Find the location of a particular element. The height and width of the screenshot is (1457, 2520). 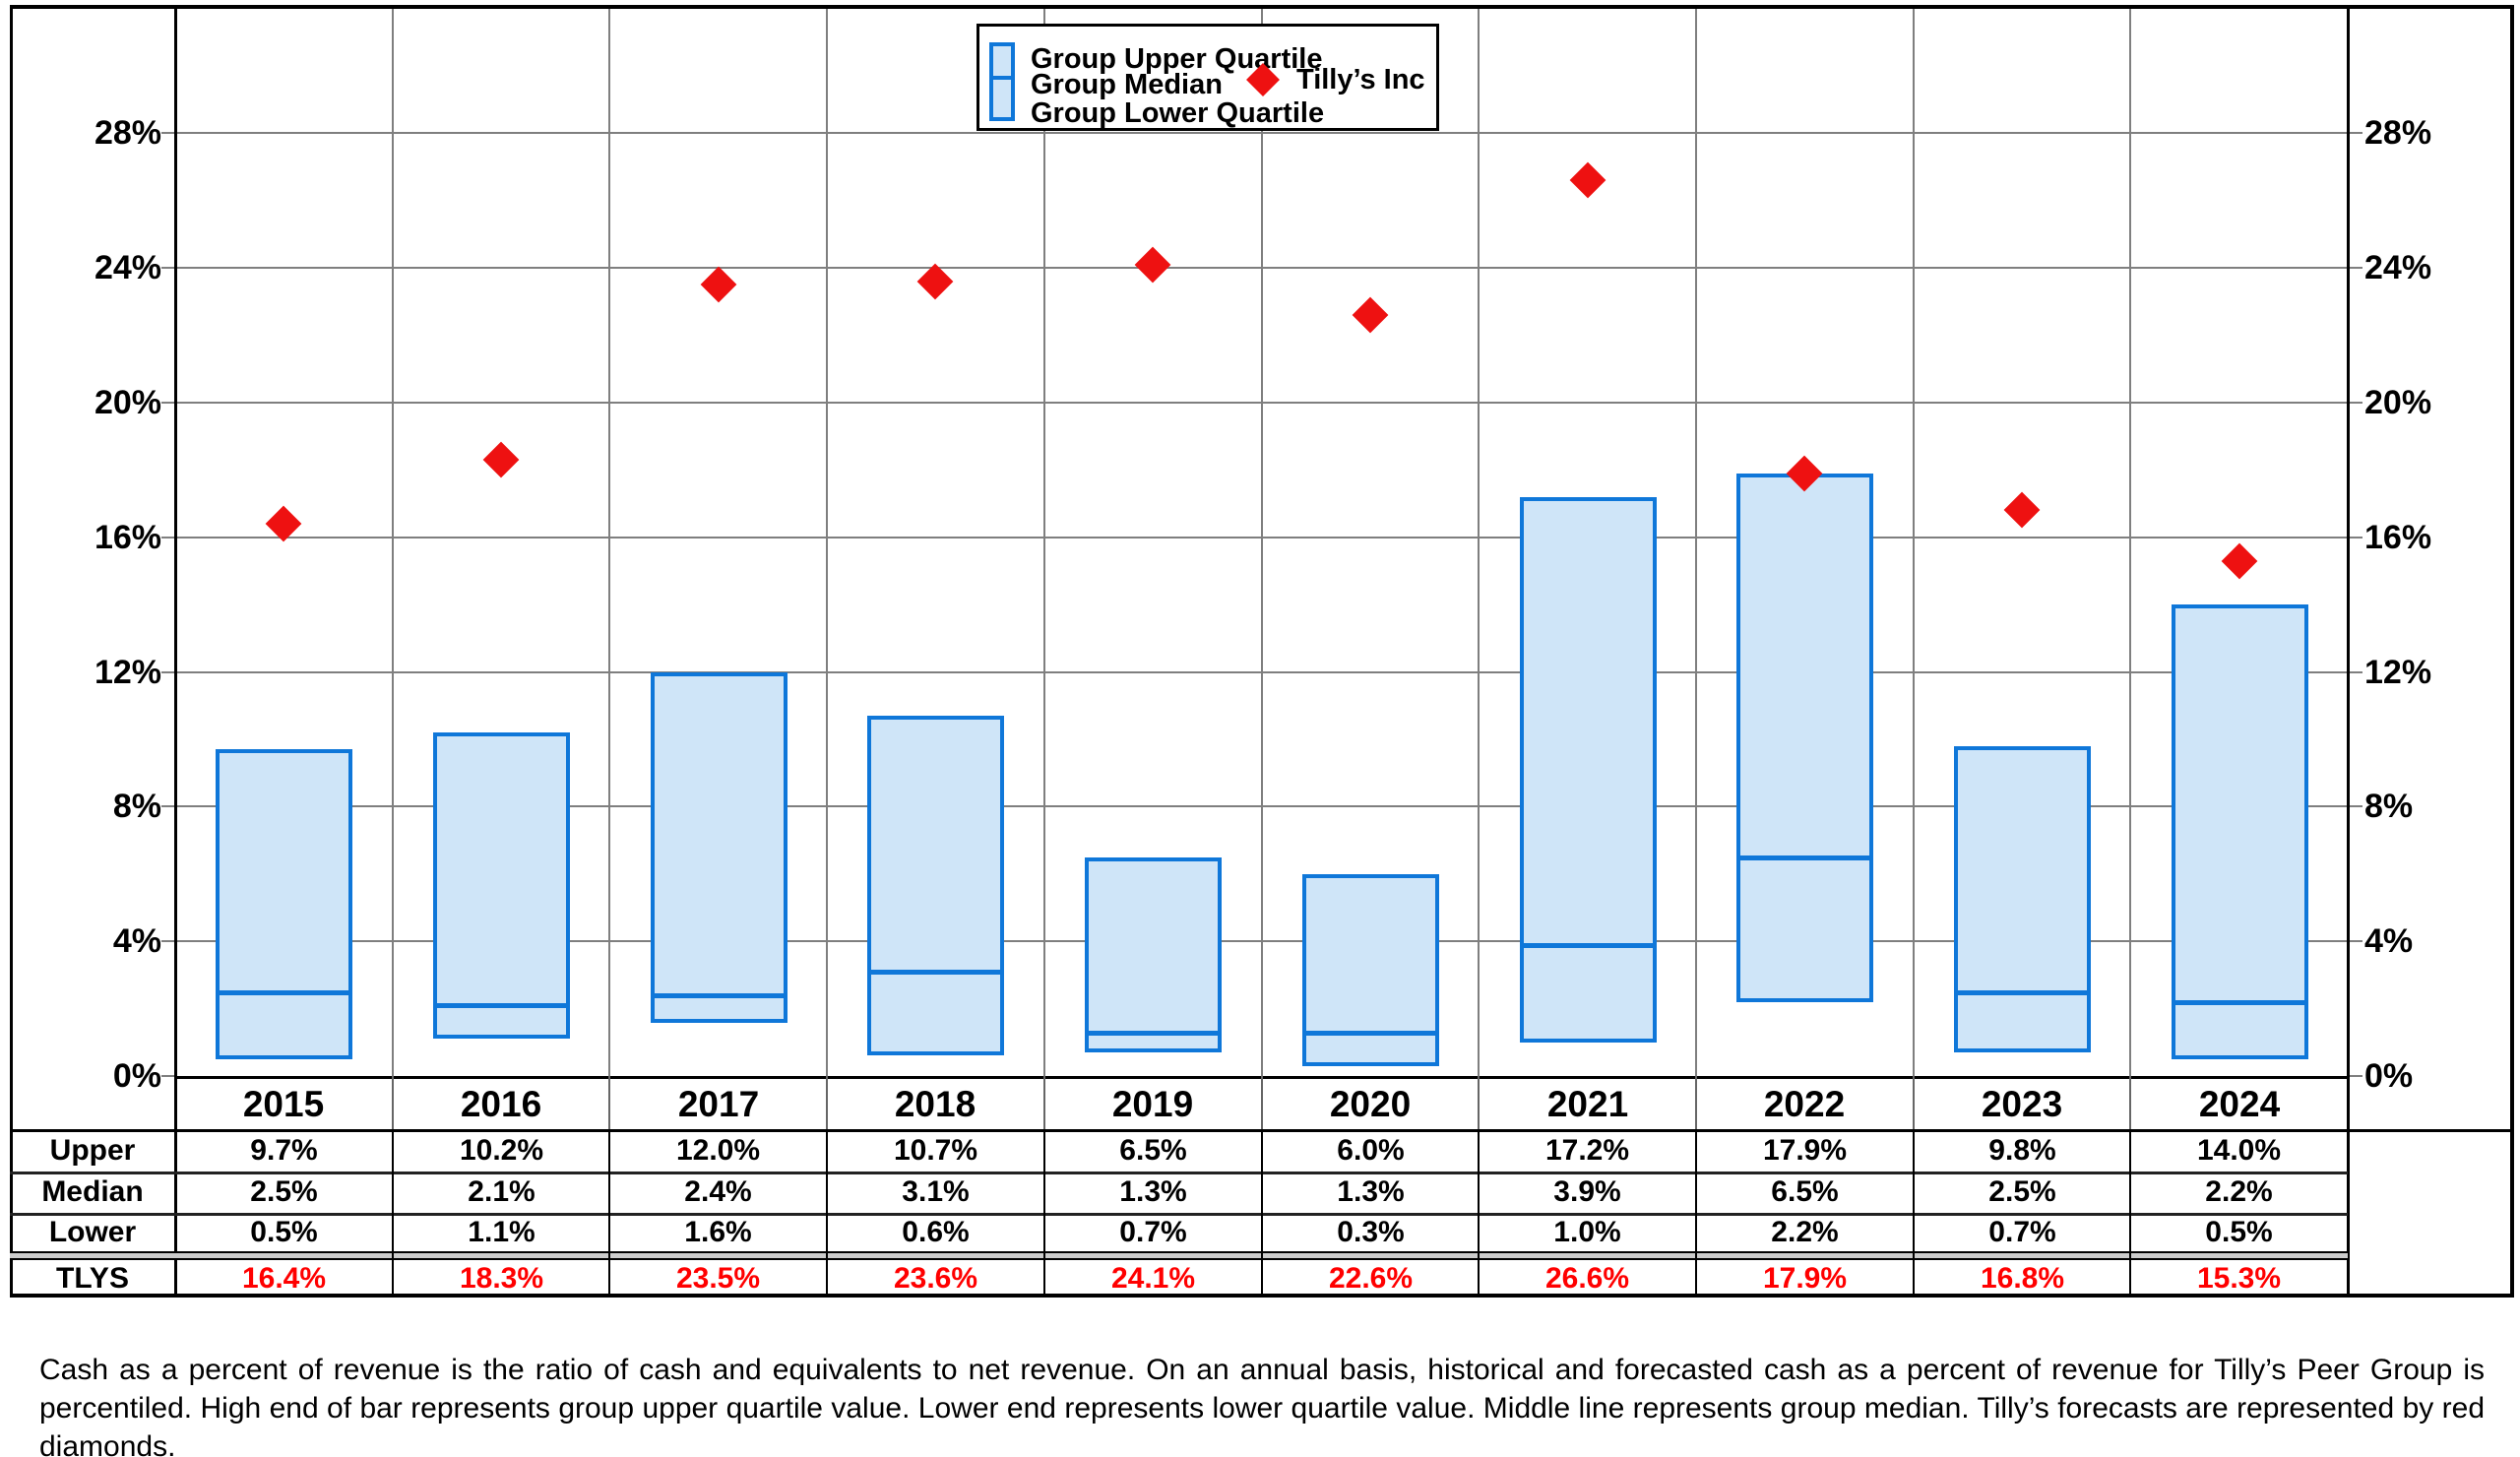

table-cell-TLYS-2024: 15.3% is located at coordinates (2239, 1278).